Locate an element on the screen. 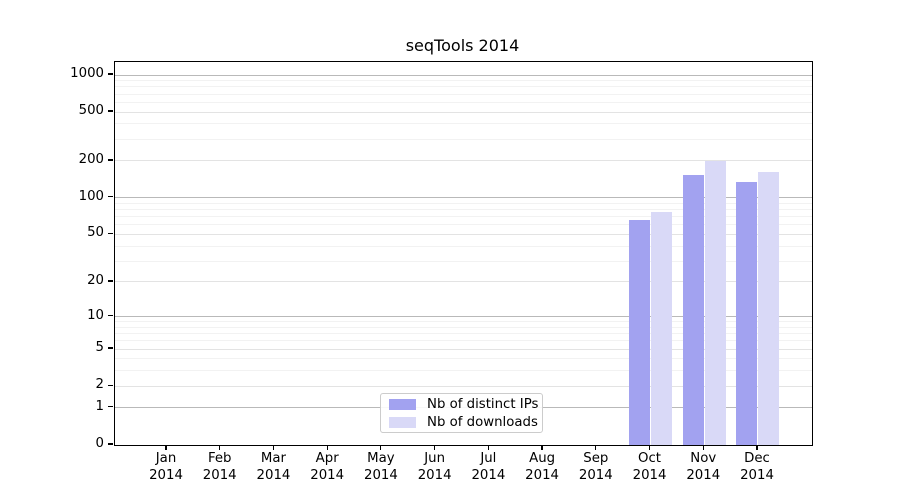 The image size is (900, 500). x-tick-mark-mar is located at coordinates (273, 447).